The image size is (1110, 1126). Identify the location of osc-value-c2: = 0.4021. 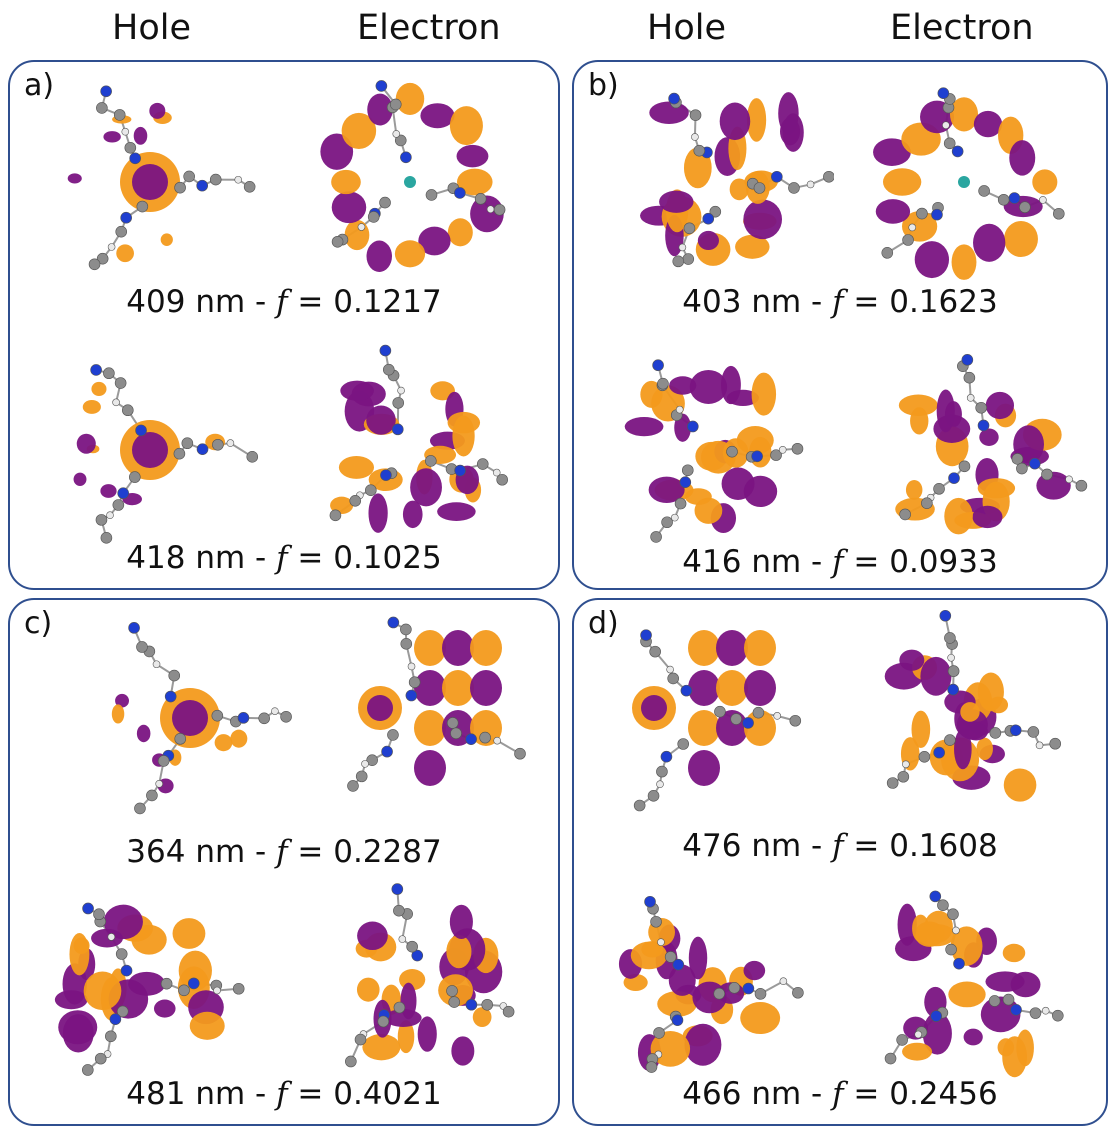
(364, 1094).